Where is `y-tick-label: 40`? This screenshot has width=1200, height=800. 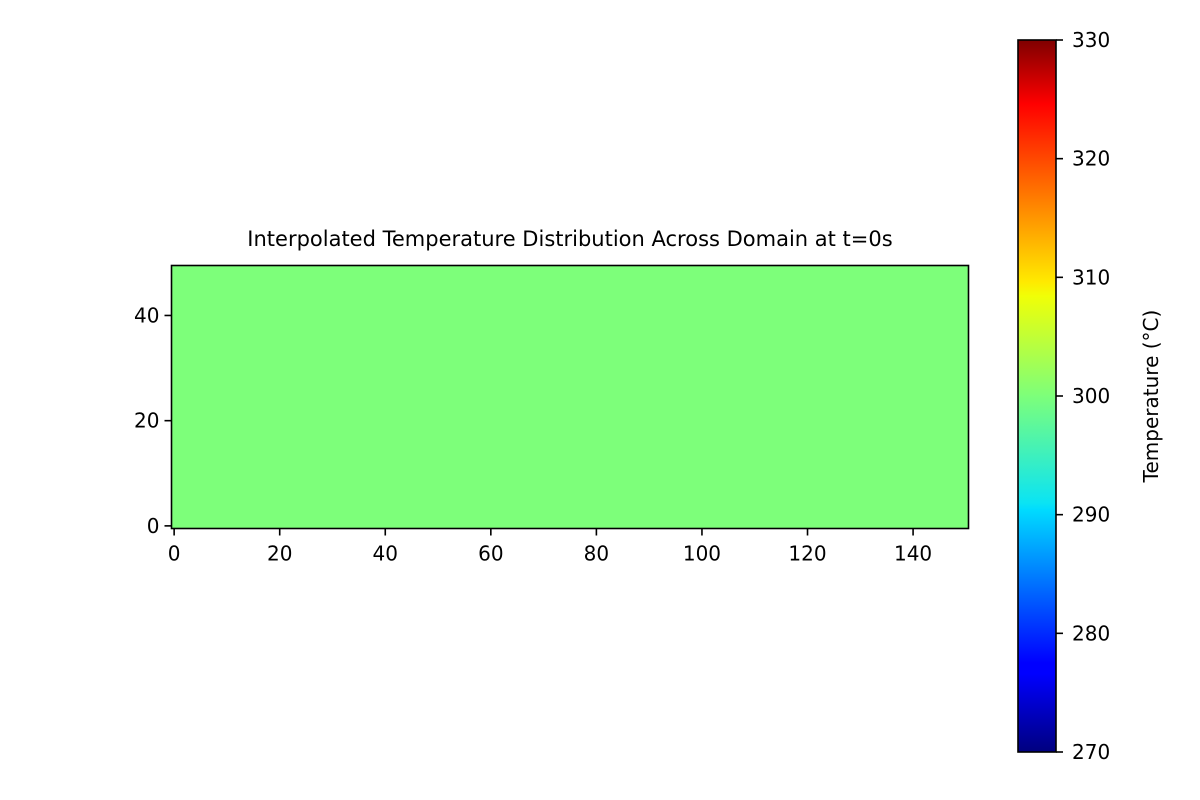
y-tick-label: 40 is located at coordinates (146, 315).